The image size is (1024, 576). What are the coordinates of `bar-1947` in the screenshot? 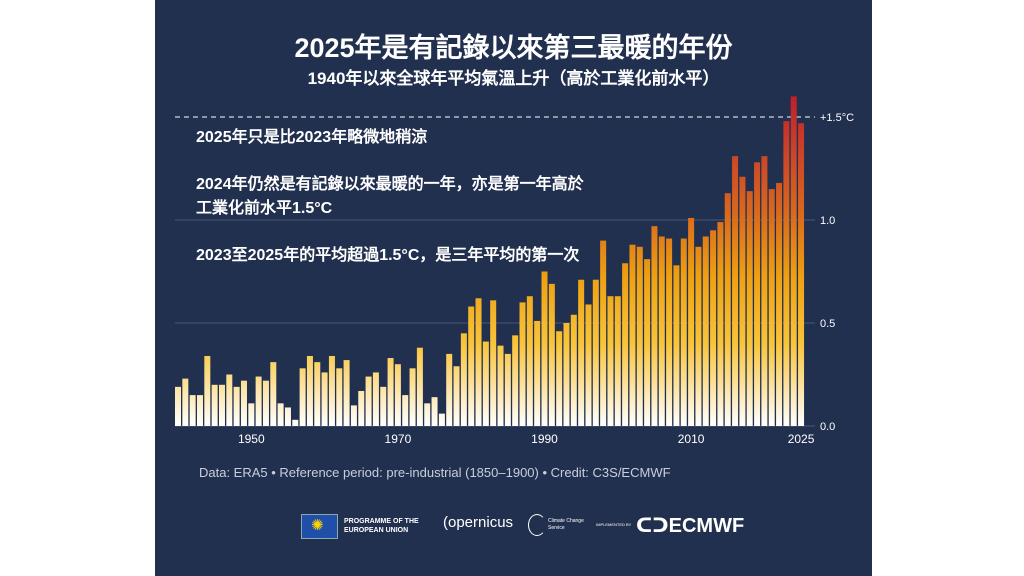 It's located at (229, 400).